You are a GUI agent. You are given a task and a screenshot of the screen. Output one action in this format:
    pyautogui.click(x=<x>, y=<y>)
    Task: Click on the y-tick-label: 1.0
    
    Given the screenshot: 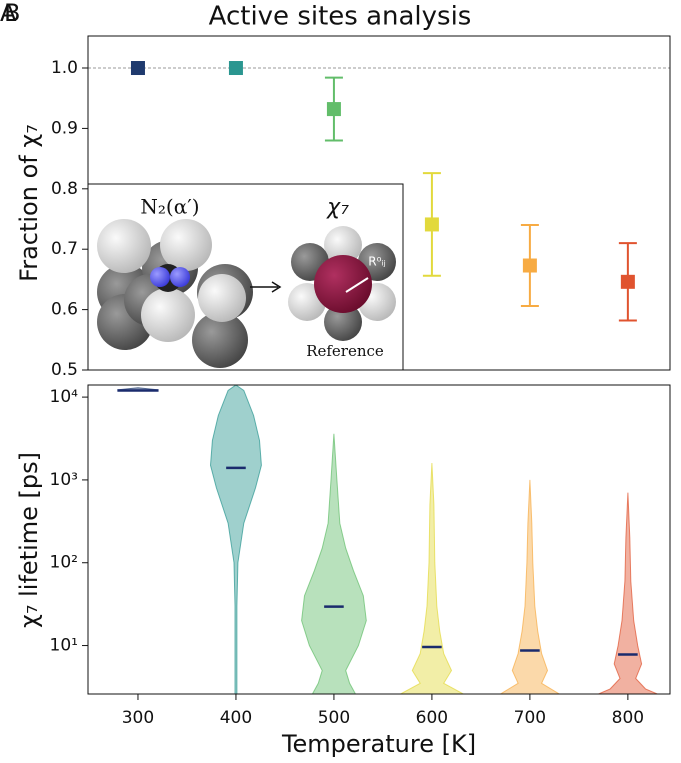 What is the action you would take?
    pyautogui.click(x=64, y=68)
    